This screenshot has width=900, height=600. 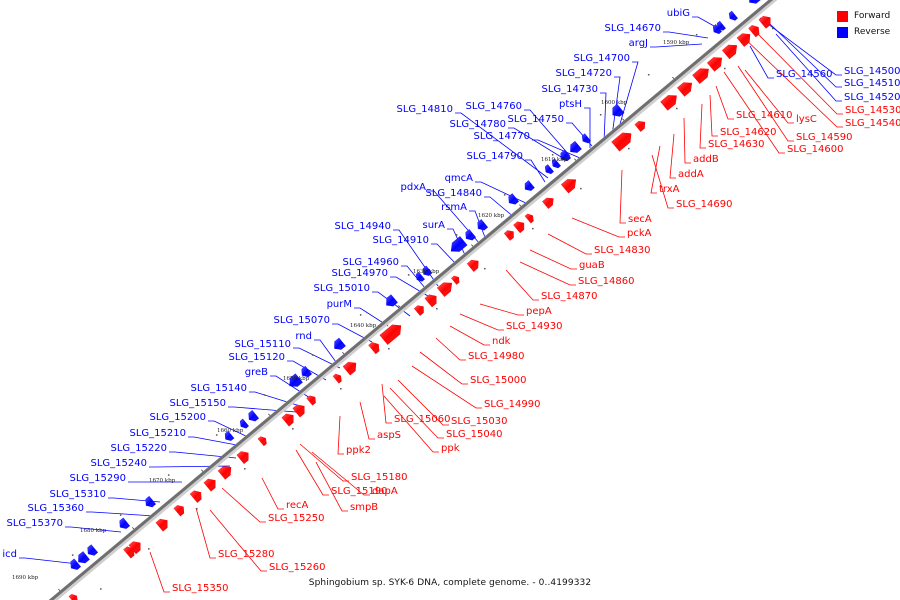 What do you see at coordinates (872, 83) in the screenshot?
I see `gene-label-slg-14510: SLG_14510` at bounding box center [872, 83].